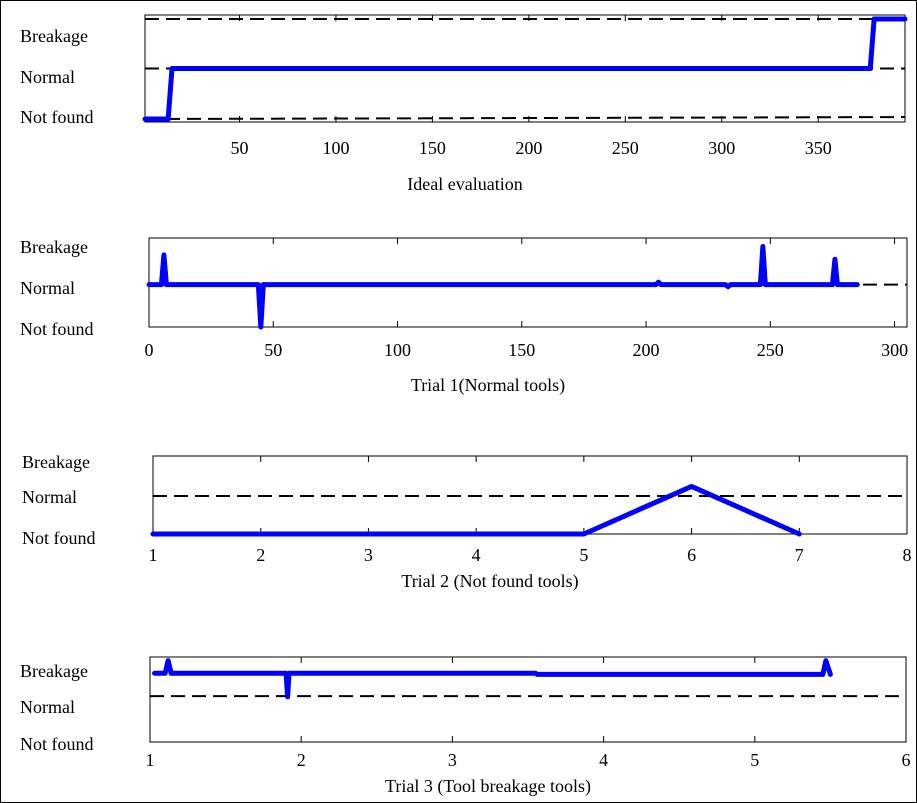 This screenshot has width=917, height=803. I want to click on axes-box, so click(528, 699).